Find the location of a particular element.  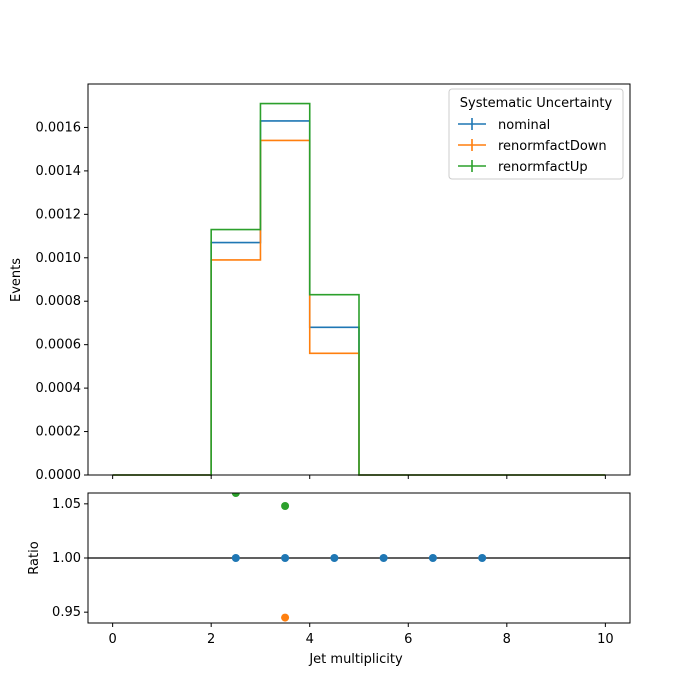

main-y-tick-label: 0.0016 is located at coordinates (59, 127).